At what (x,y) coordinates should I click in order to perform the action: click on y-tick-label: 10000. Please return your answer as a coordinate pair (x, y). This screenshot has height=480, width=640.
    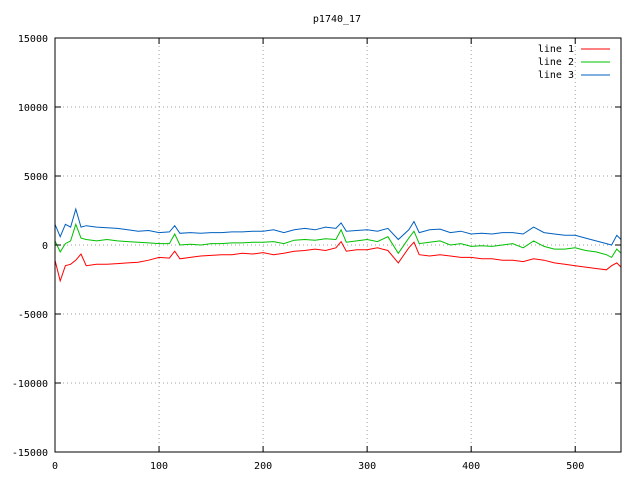
    Looking at the image, I should click on (33, 108).